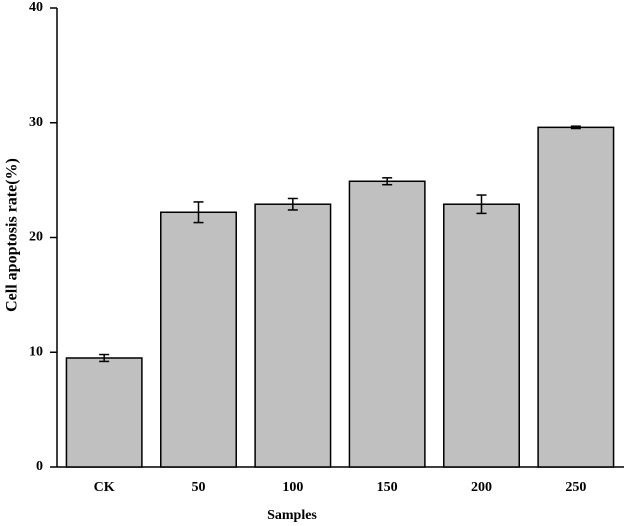 This screenshot has width=625, height=526. What do you see at coordinates (36, 7) in the screenshot?
I see `y-tick-label: 40` at bounding box center [36, 7].